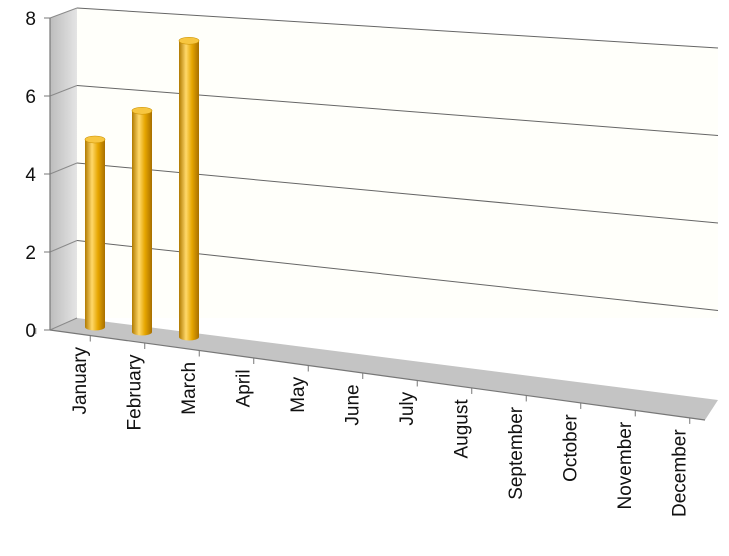  What do you see at coordinates (680, 473) in the screenshot?
I see `x-category-label: December` at bounding box center [680, 473].